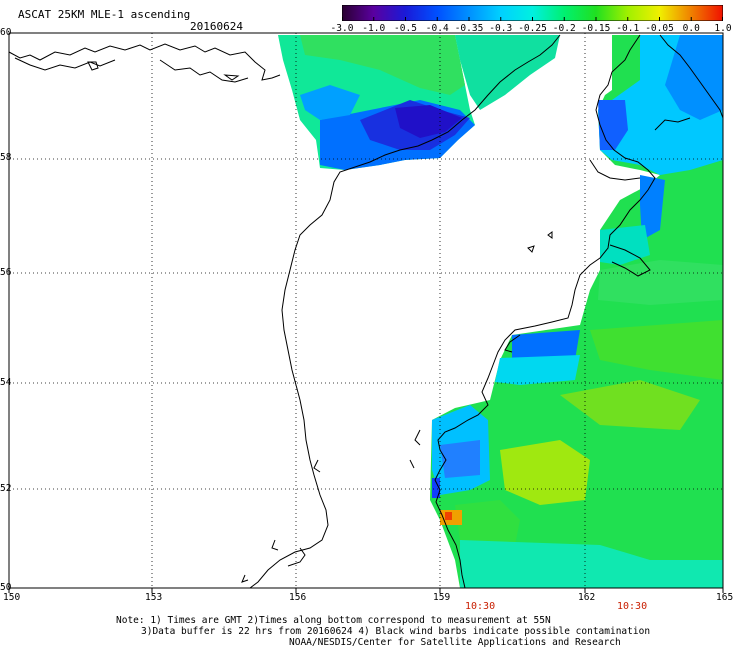 The width and height of the screenshot is (740, 650). Describe the element at coordinates (216, 26) in the screenshot. I see `map-date: 20160624` at that location.